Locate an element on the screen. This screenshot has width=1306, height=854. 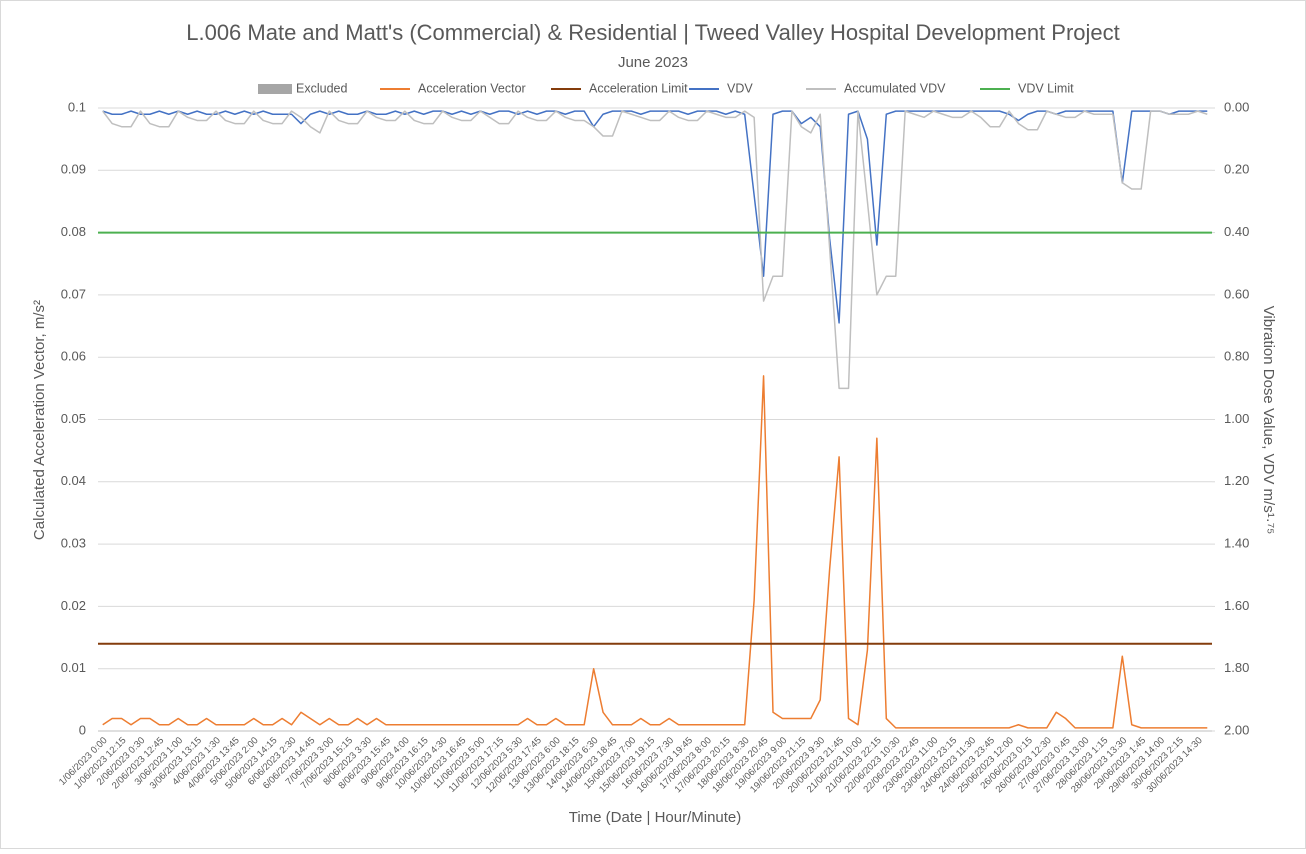
y-tick-label: 0.02 is located at coordinates (73, 605).